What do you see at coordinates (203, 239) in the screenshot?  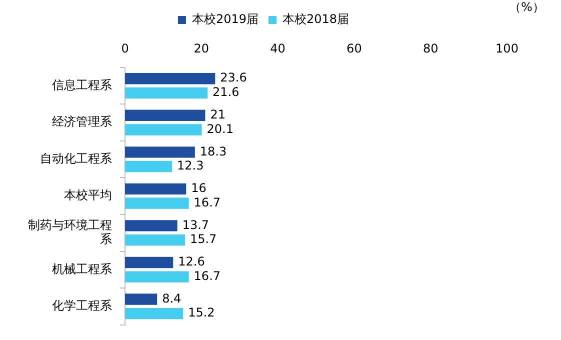 I see `data-label: 15.7` at bounding box center [203, 239].